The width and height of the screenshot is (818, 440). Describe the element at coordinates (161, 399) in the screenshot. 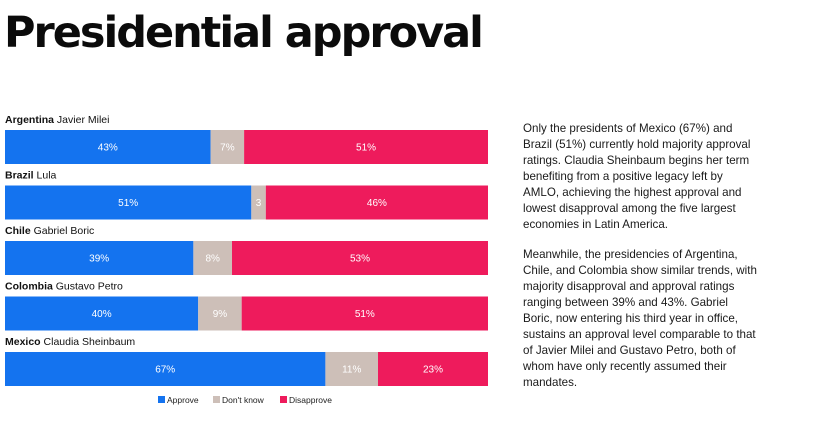

I see `legend-swatch-approve` at that location.